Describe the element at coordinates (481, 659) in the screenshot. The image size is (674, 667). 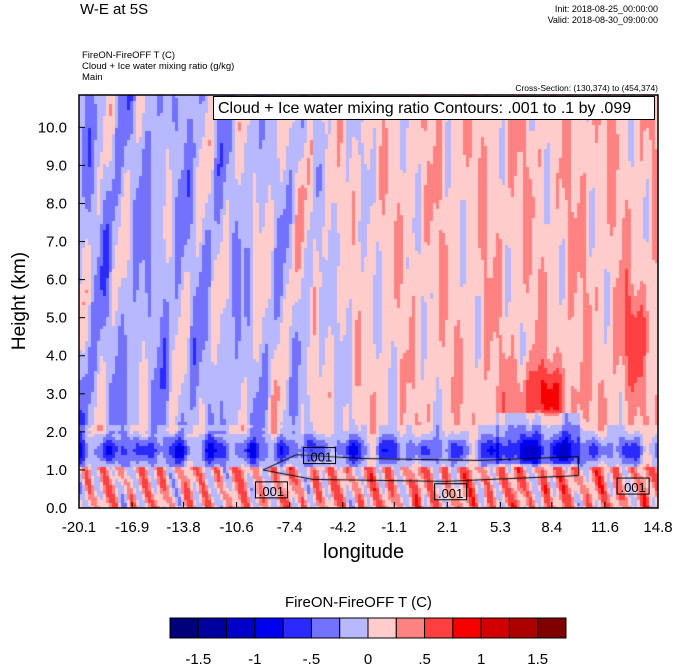
I see `colorbar-label: 1` at that location.